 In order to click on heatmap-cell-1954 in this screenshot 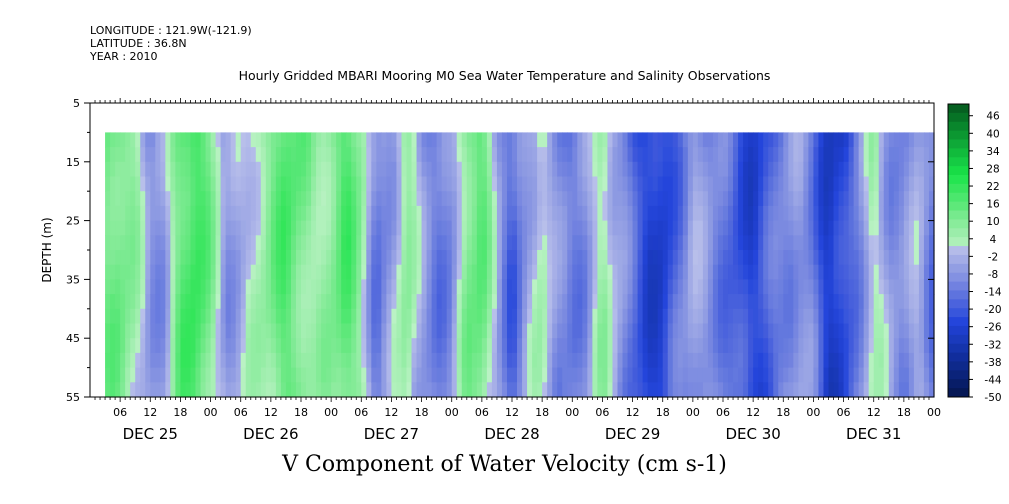, I will do `click(650, 287)`.